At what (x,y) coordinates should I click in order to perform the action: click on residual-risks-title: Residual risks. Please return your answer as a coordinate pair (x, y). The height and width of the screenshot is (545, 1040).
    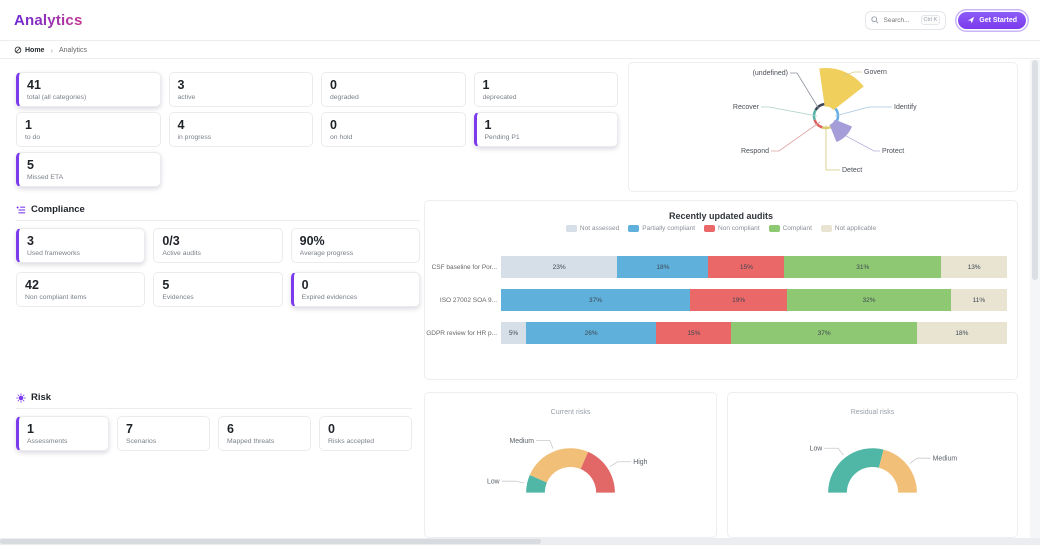
    Looking at the image, I should click on (872, 412).